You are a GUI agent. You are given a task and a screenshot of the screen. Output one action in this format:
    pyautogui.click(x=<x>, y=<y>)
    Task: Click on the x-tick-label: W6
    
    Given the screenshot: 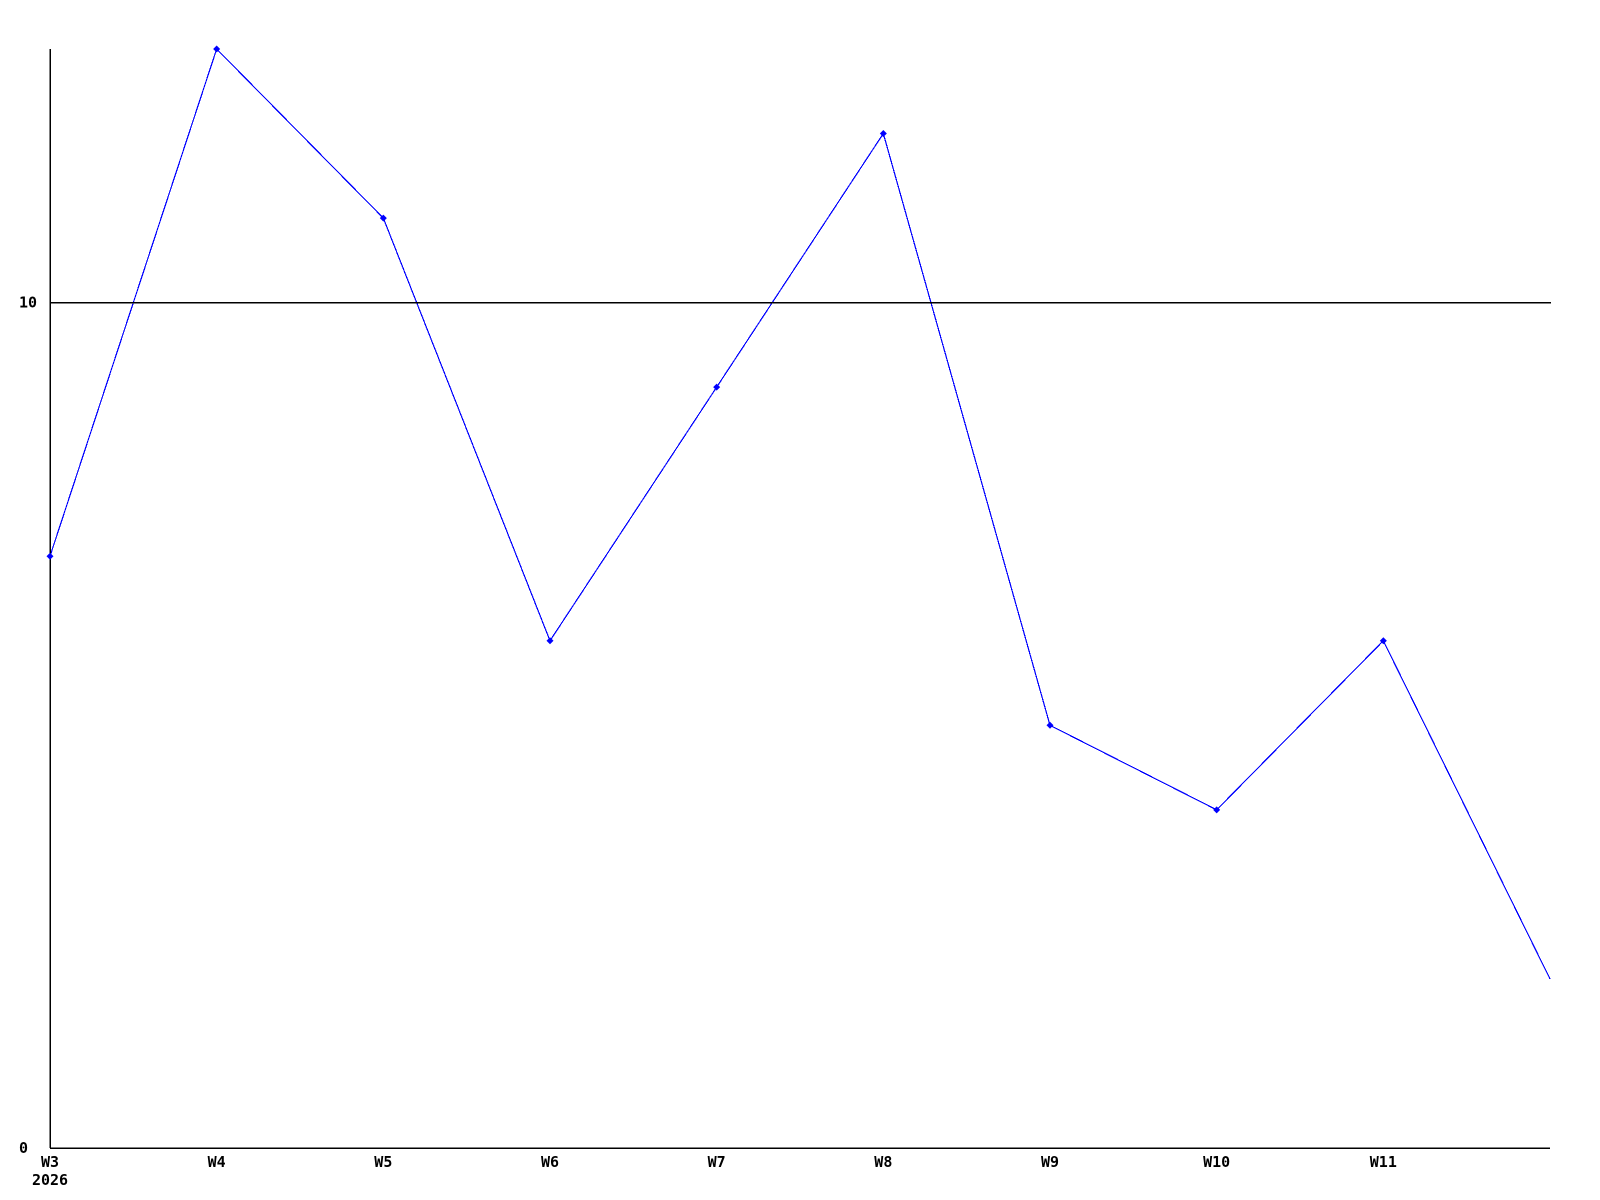 What is the action you would take?
    pyautogui.click(x=550, y=1162)
    